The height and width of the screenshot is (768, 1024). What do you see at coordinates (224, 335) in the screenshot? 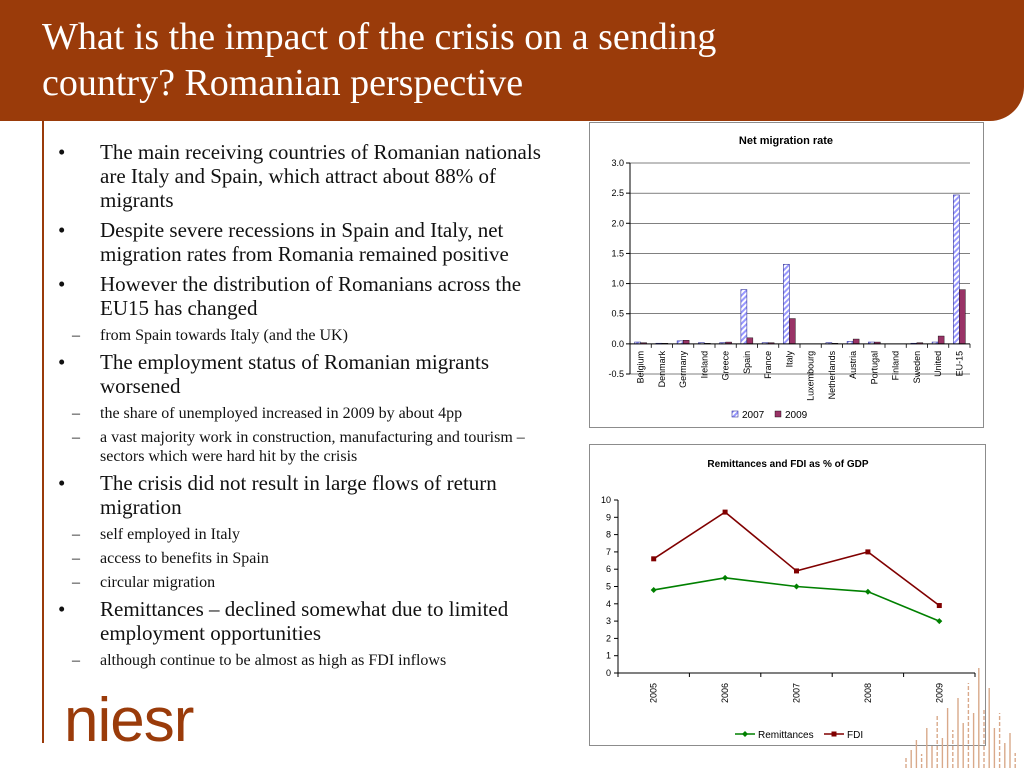
I see `bullet-text: from Spain towards Italy (and the UK)` at bounding box center [224, 335].